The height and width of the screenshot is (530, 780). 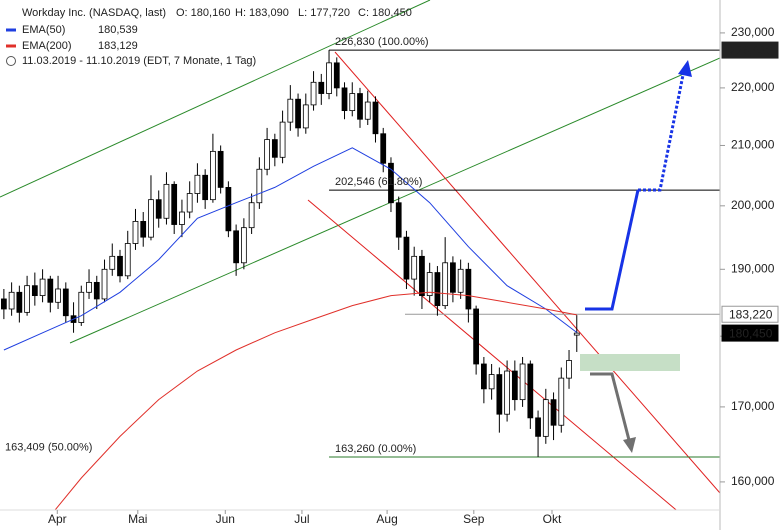 I want to click on arrows, so click(x=638, y=256).